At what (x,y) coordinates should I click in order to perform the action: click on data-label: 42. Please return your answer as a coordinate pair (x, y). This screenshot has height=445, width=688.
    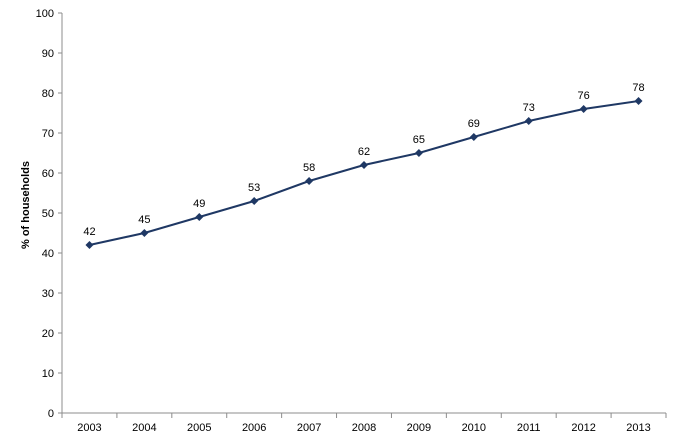
    Looking at the image, I should click on (89, 232).